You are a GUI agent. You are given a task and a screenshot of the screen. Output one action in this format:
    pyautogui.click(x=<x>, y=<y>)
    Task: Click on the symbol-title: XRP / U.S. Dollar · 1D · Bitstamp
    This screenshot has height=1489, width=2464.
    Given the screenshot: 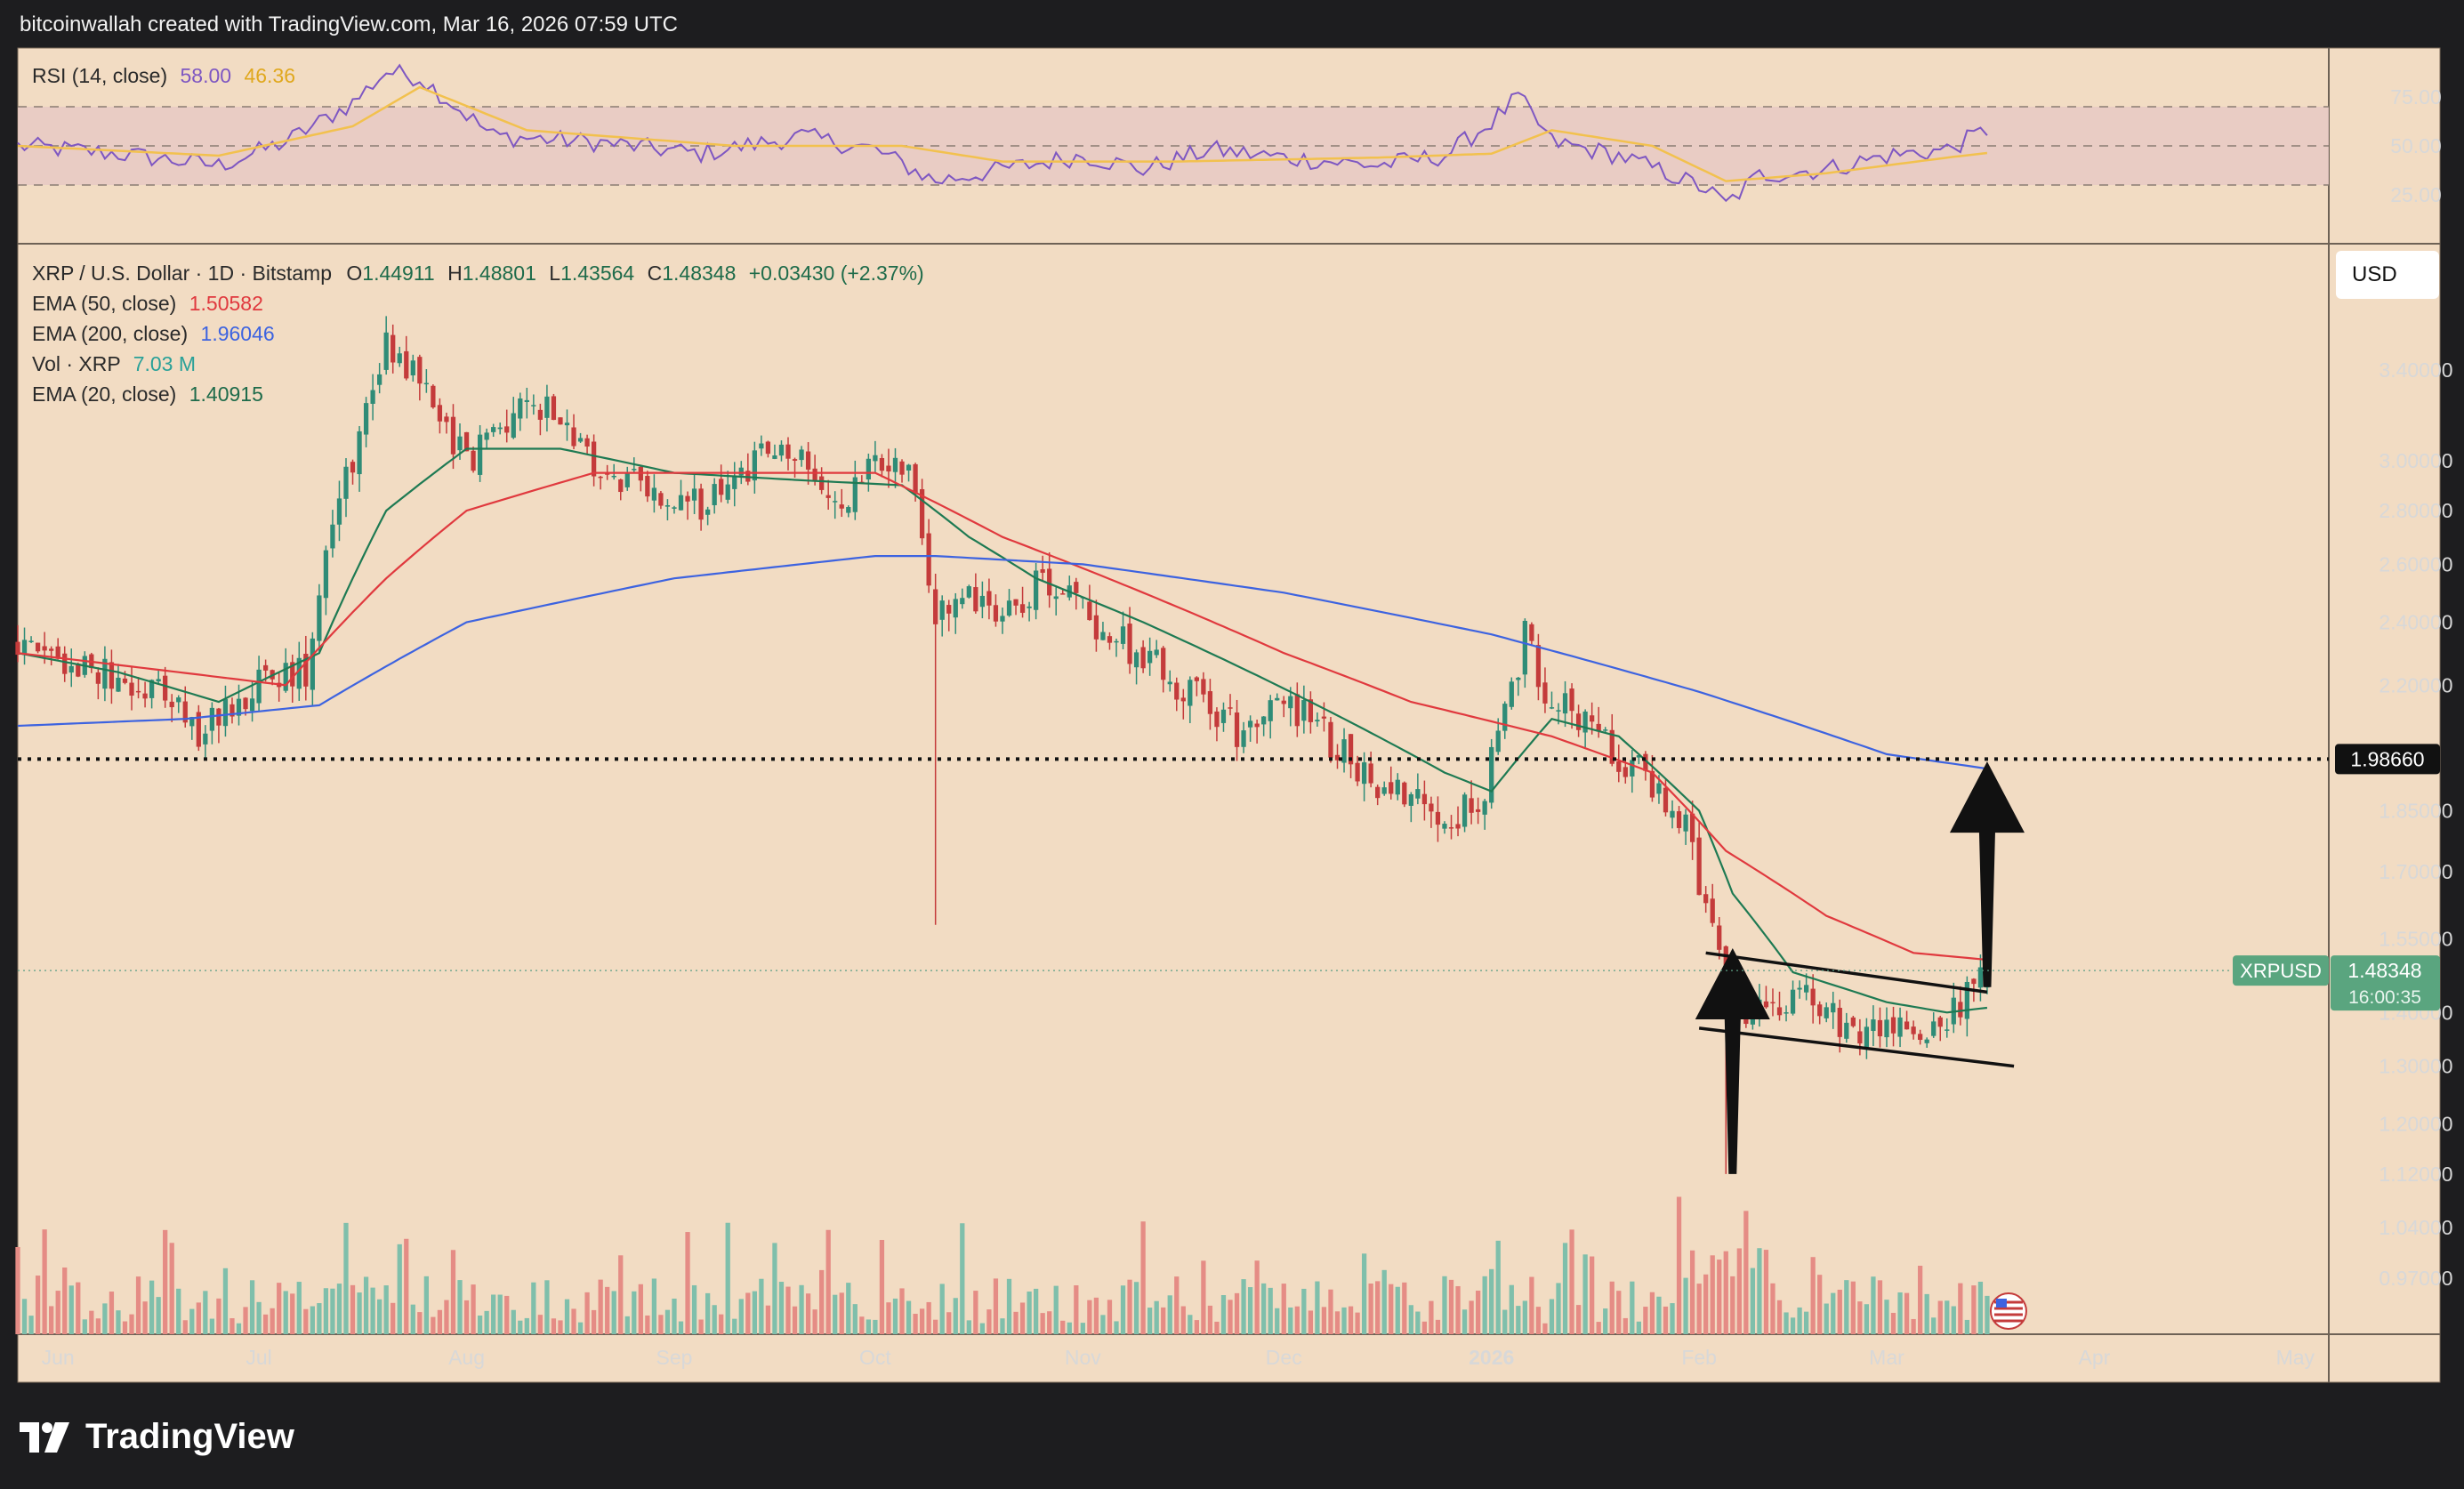 What is the action you would take?
    pyautogui.click(x=182, y=273)
    